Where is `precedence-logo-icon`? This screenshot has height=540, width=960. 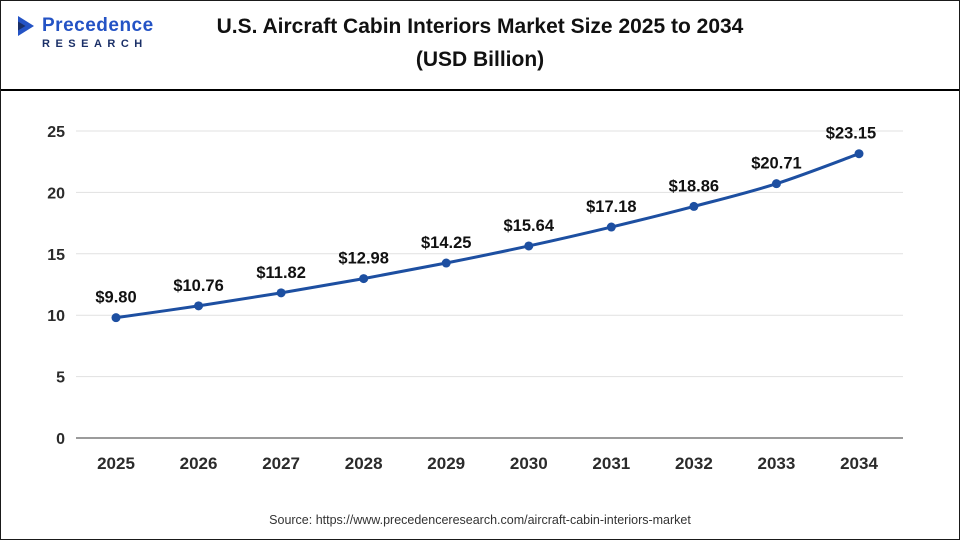 precedence-logo-icon is located at coordinates (26, 26).